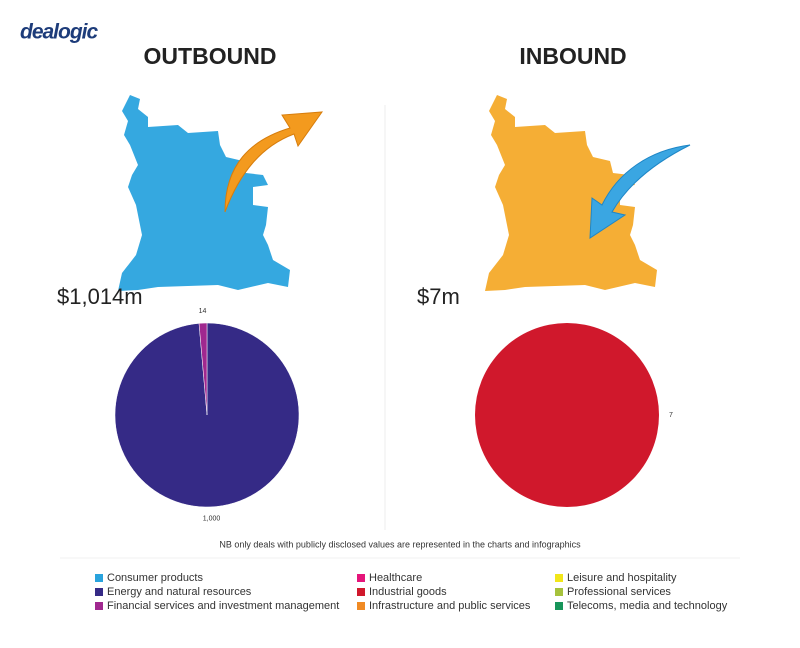  I want to click on arrow-in, so click(640, 191).